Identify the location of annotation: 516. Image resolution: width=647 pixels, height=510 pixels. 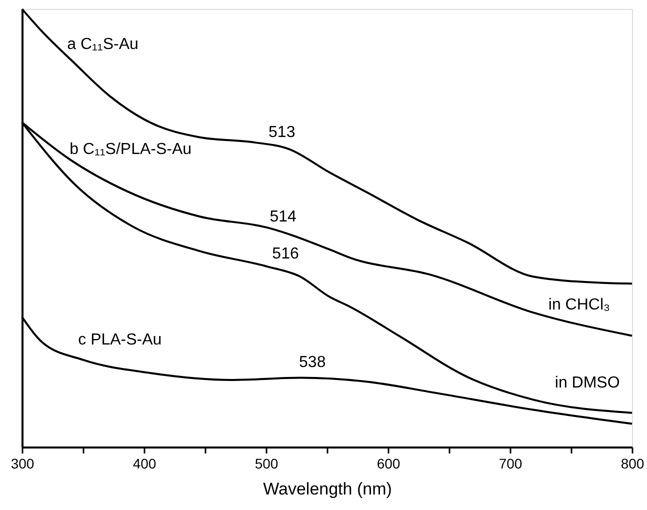
(285, 254).